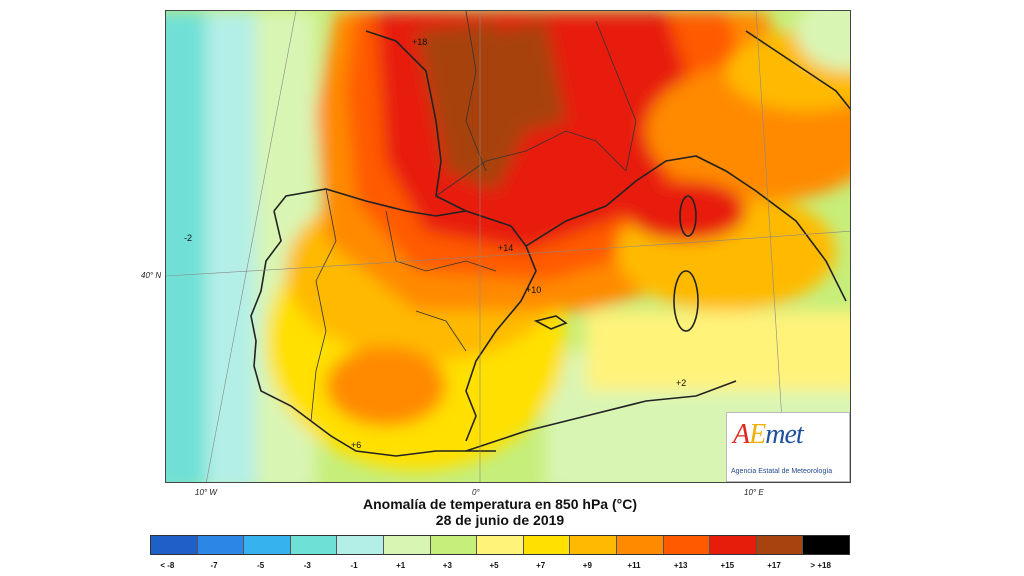 Image resolution: width=1024 pixels, height=576 pixels. What do you see at coordinates (774, 565) in the screenshot?
I see `legend-label: +17` at bounding box center [774, 565].